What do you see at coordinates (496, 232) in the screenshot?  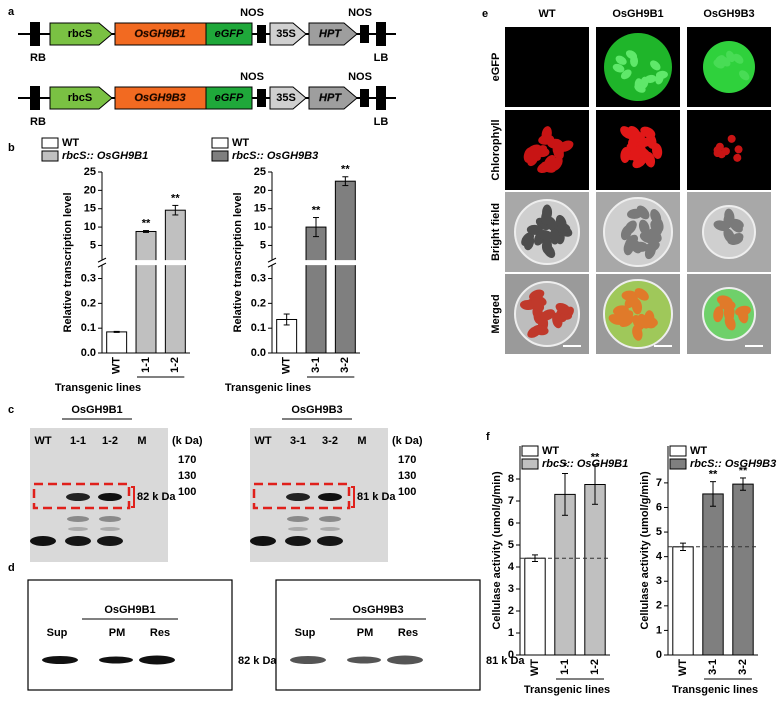 I see `row-header: Bright field` at bounding box center [496, 232].